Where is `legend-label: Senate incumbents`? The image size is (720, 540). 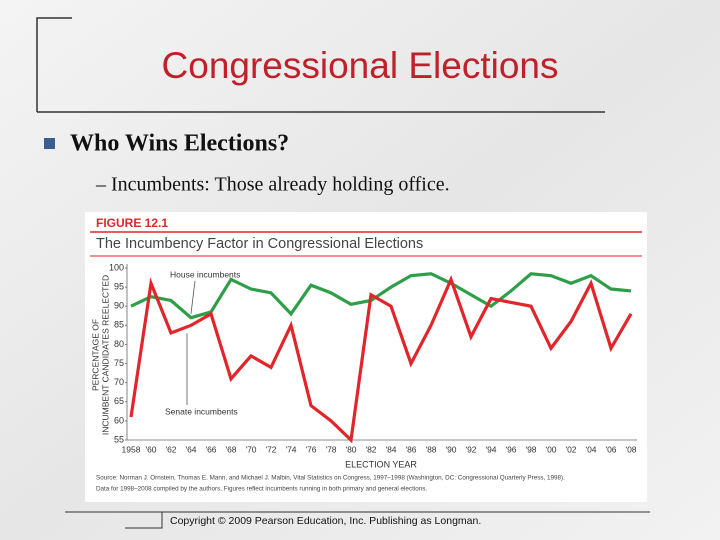
legend-label: Senate incumbents is located at coordinates (201, 411).